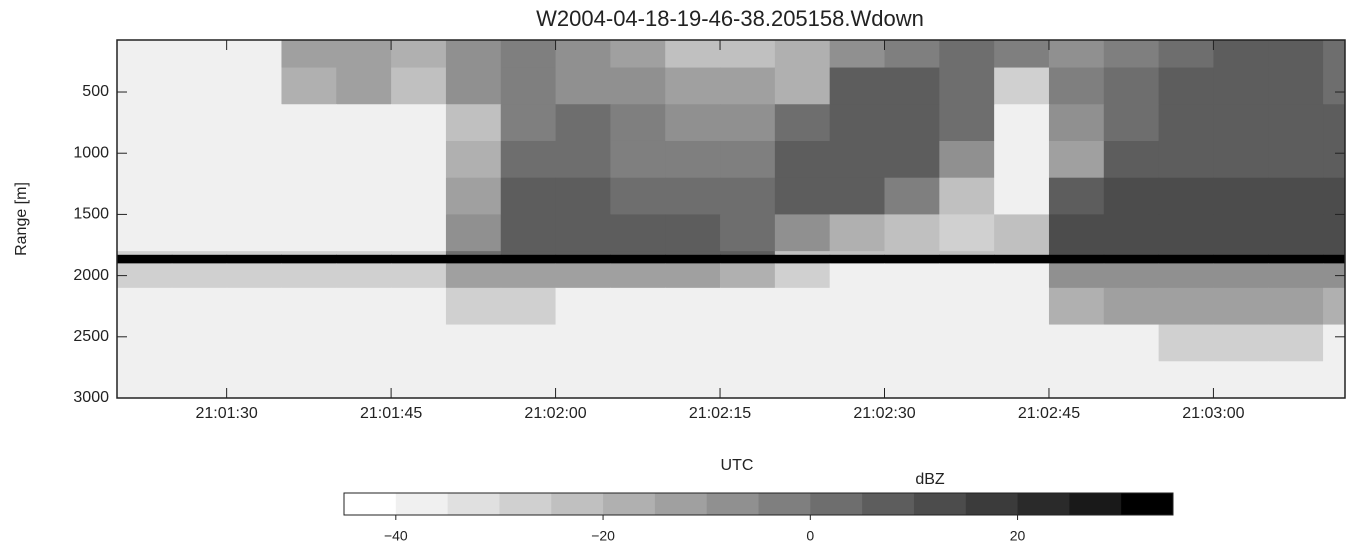  Describe the element at coordinates (91, 336) in the screenshot. I see `y-tick-label: 2500` at that location.